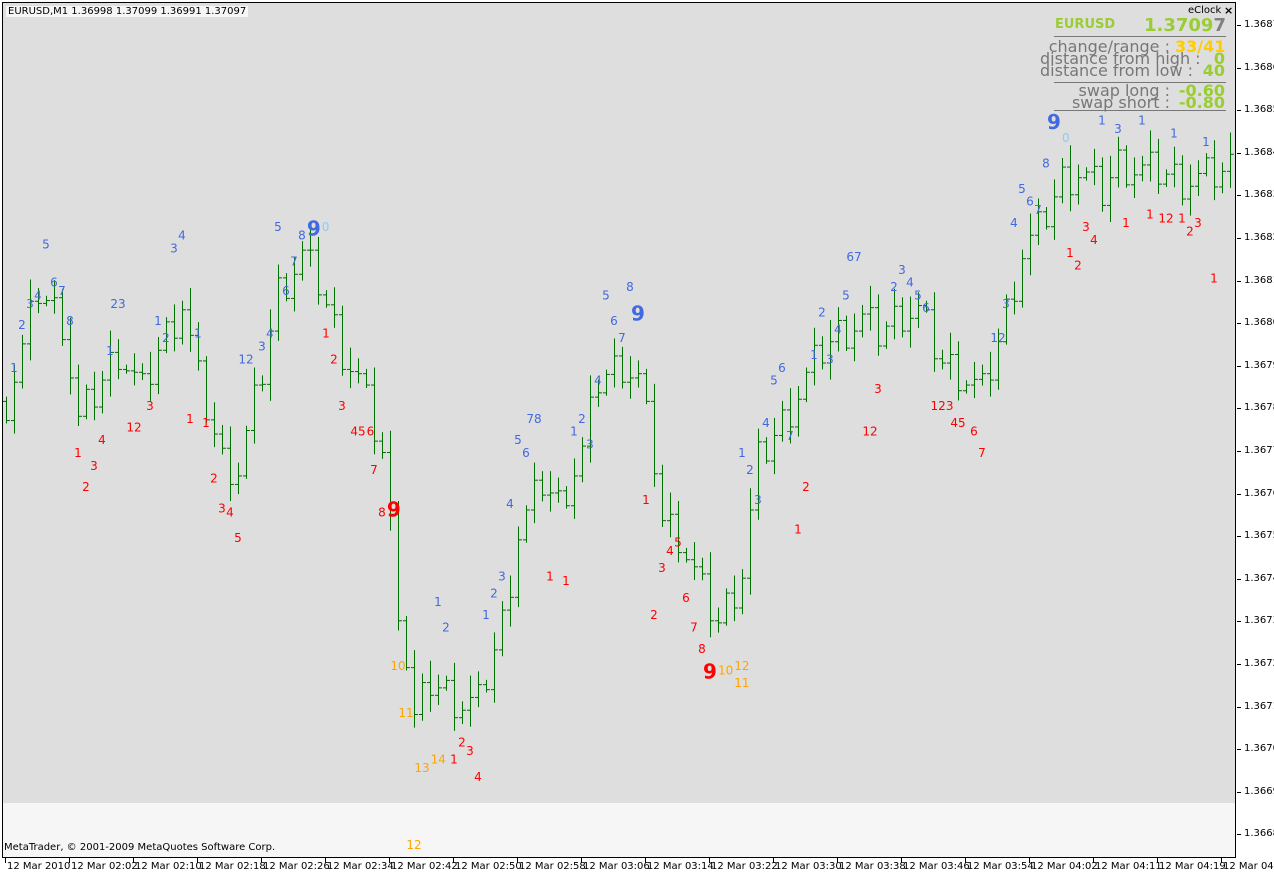 This screenshot has width=1274, height=875. I want to click on price-tick-label: 1.36855, so click(1259, 110).